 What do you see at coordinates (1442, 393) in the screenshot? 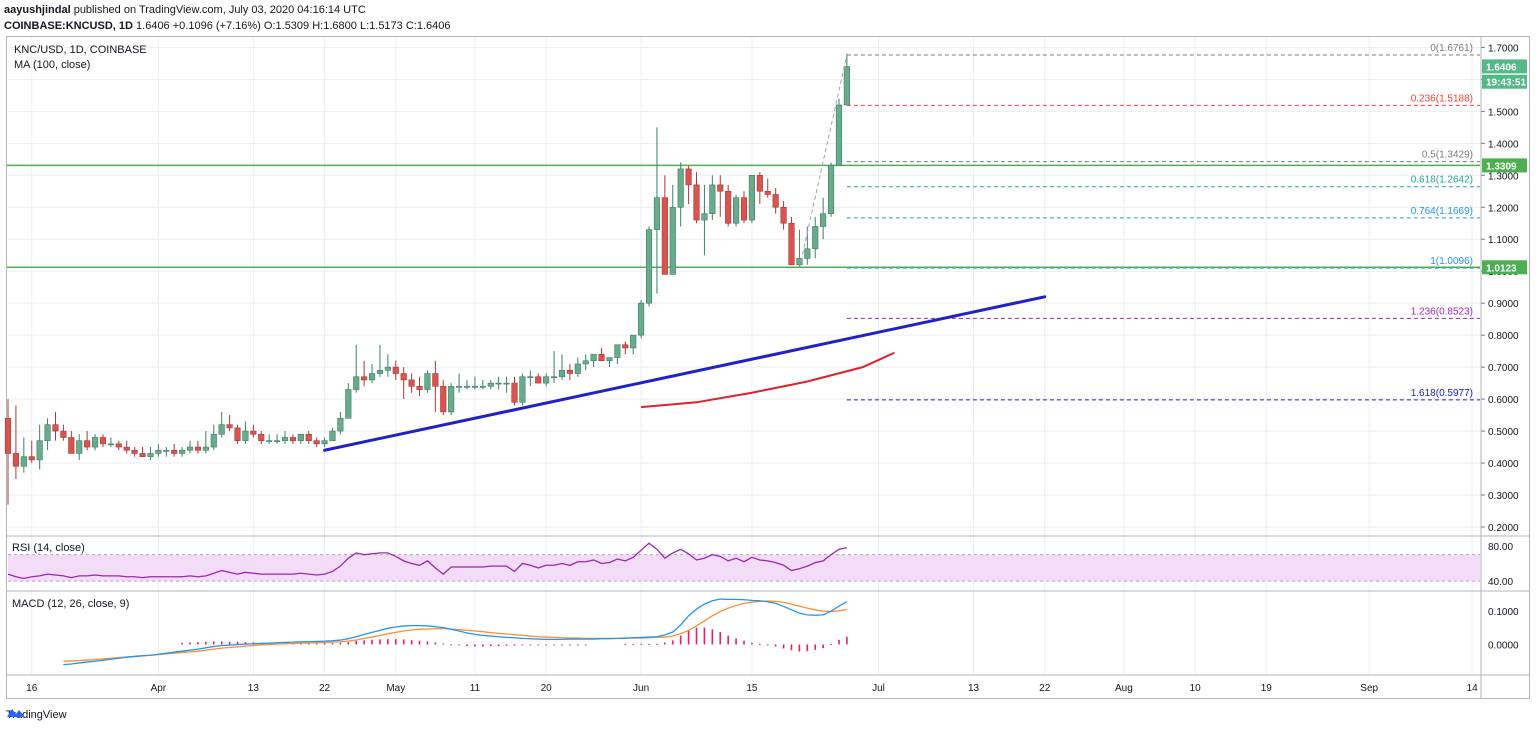
I see `fib-level-label: 1.618(0.5977)` at bounding box center [1442, 393].